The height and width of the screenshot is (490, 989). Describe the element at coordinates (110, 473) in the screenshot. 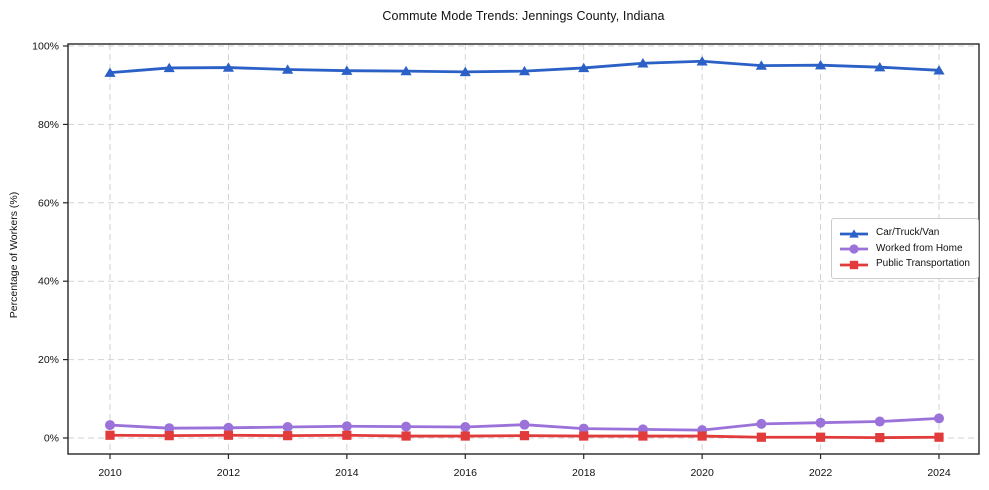

I see `x-tick-label: 2010` at that location.